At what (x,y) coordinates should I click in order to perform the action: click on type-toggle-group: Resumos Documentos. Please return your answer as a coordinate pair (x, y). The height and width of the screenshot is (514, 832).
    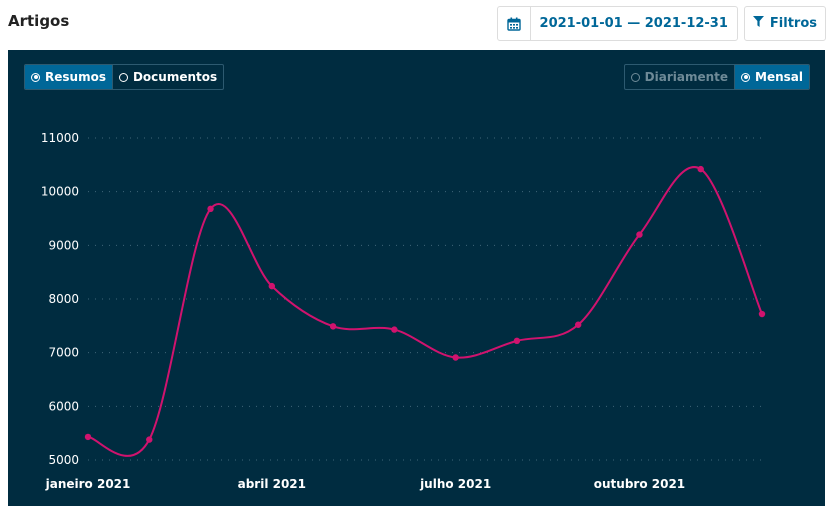
    Looking at the image, I should click on (124, 77).